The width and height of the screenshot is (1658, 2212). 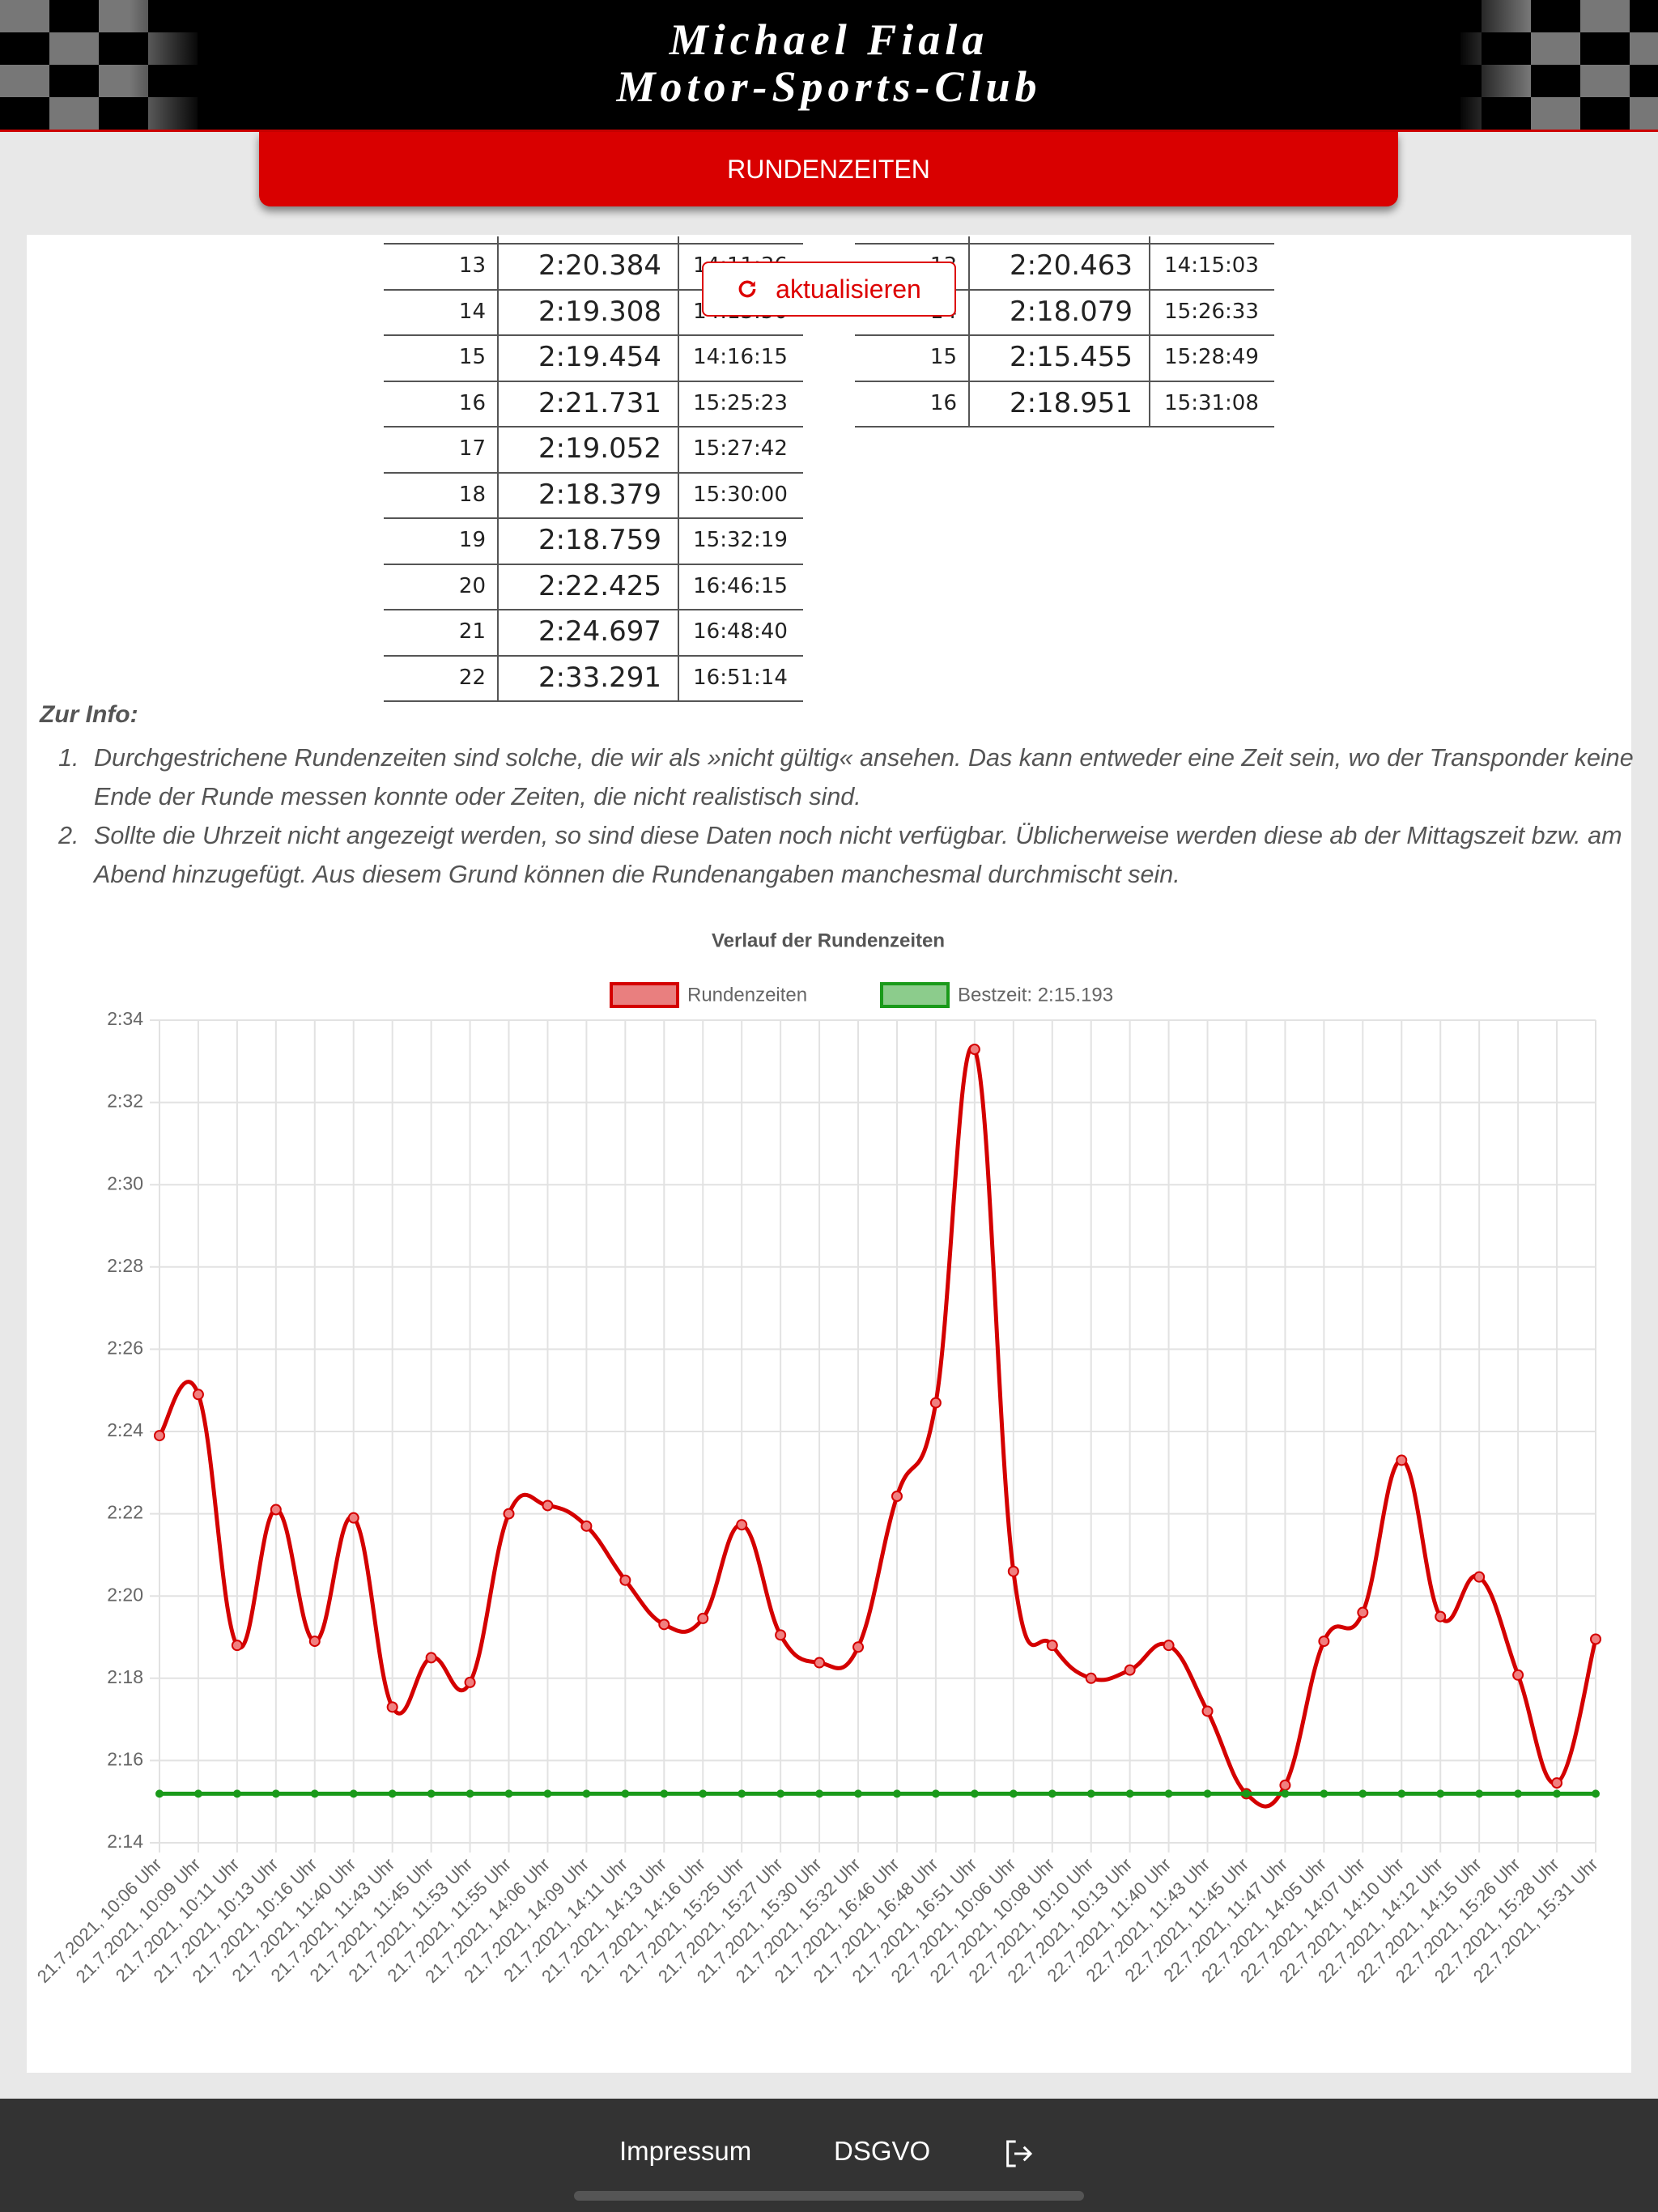 I want to click on lap-time: 2:24.697, so click(x=599, y=632).